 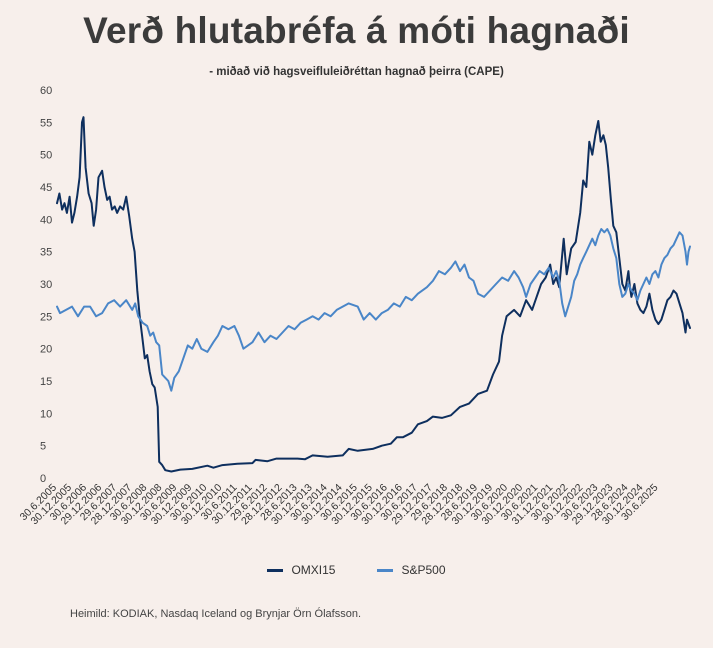 What do you see at coordinates (356, 570) in the screenshot?
I see `chart-legend: OMXI15 S&P500` at bounding box center [356, 570].